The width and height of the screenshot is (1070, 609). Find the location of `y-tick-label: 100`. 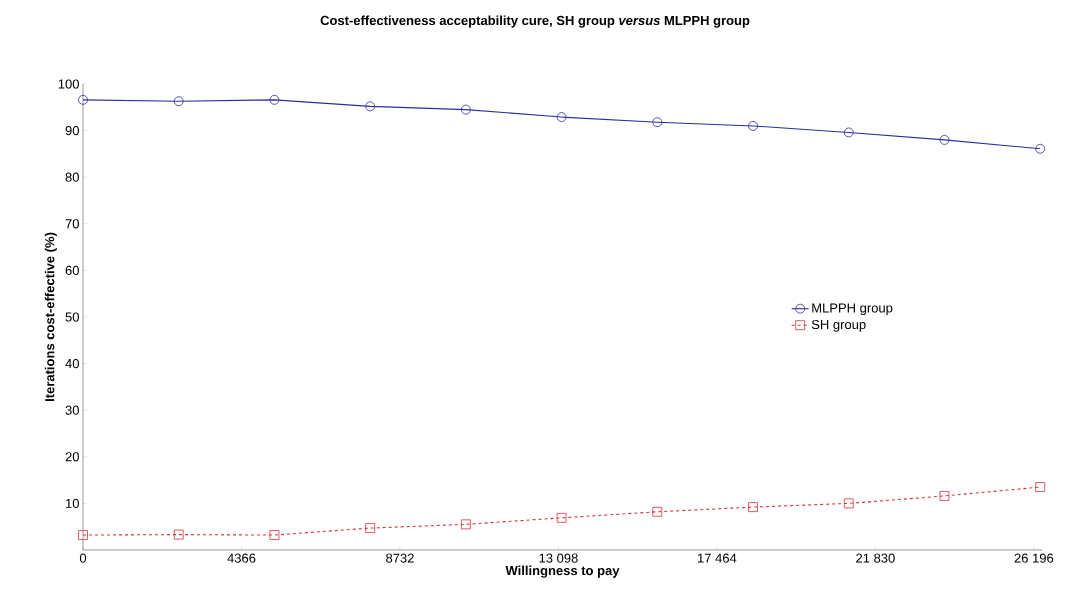

y-tick-label: 100 is located at coordinates (68, 84).